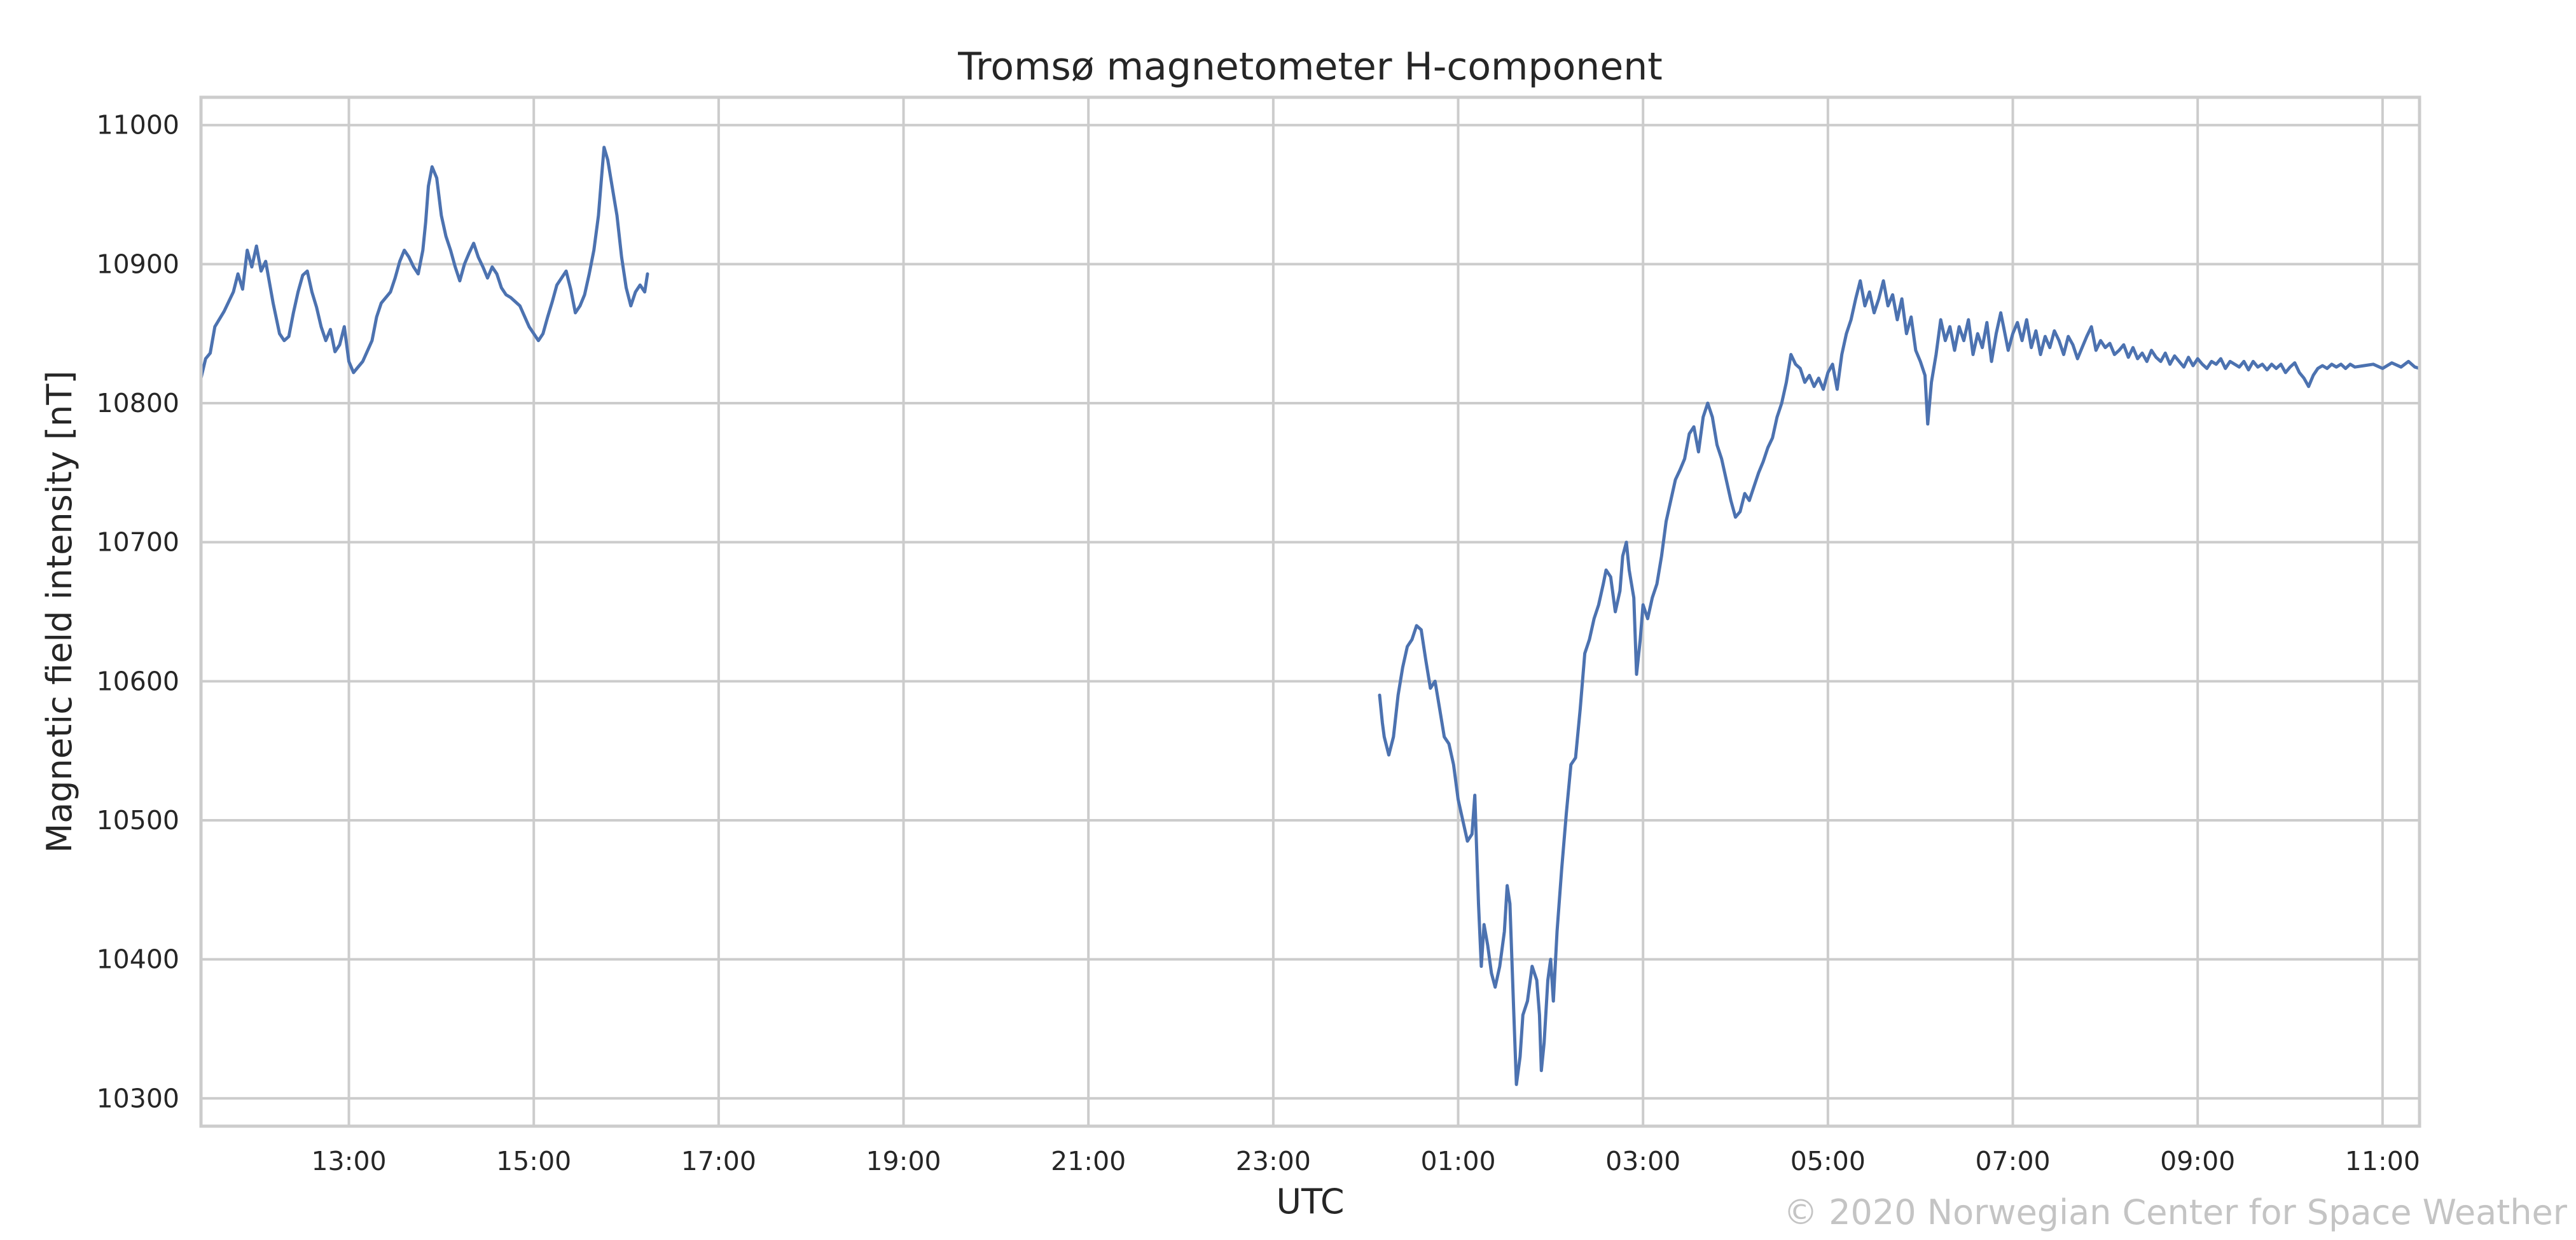 The width and height of the screenshot is (2576, 1240). What do you see at coordinates (138, 403) in the screenshot?
I see `y-tick-label: 10800` at bounding box center [138, 403].